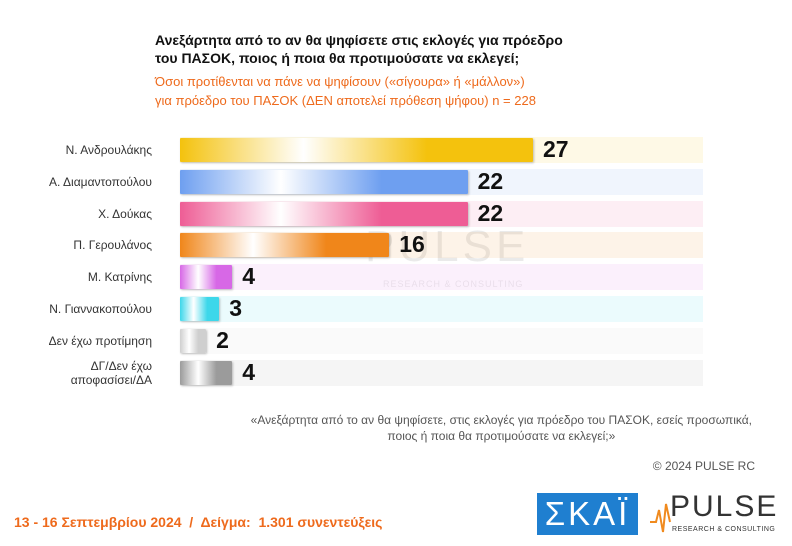 This screenshot has width=792, height=546. I want to click on category-label: Ν. Ανδρουλάκης, so click(108, 150).